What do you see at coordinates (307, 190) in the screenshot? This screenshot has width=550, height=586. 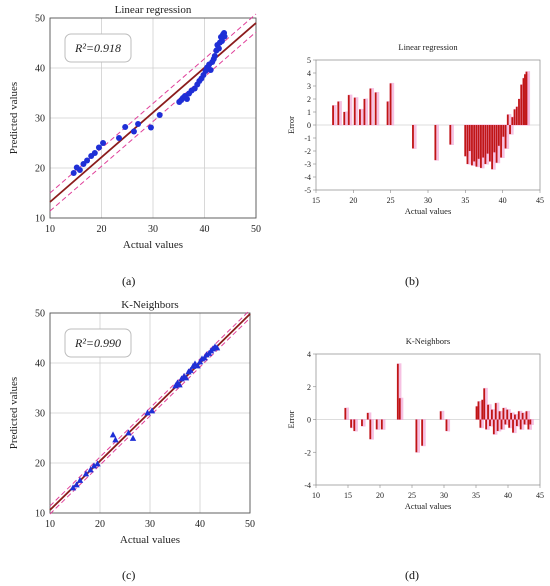 I see `y-tick-label: -5` at bounding box center [307, 190].